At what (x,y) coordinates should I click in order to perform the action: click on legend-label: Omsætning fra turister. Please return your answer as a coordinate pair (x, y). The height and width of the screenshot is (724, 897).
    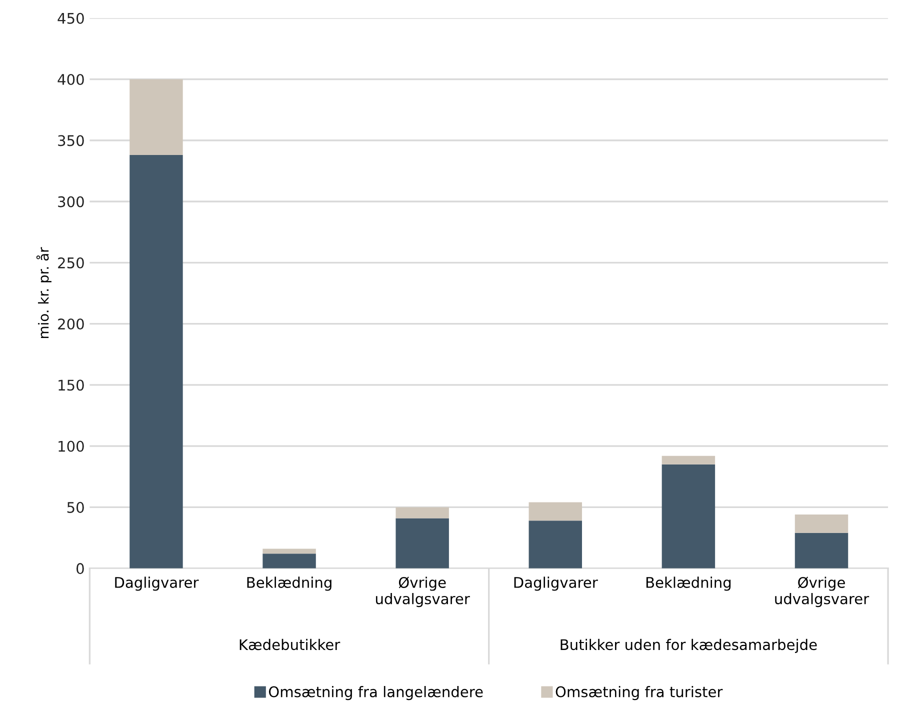
    Looking at the image, I should click on (639, 693).